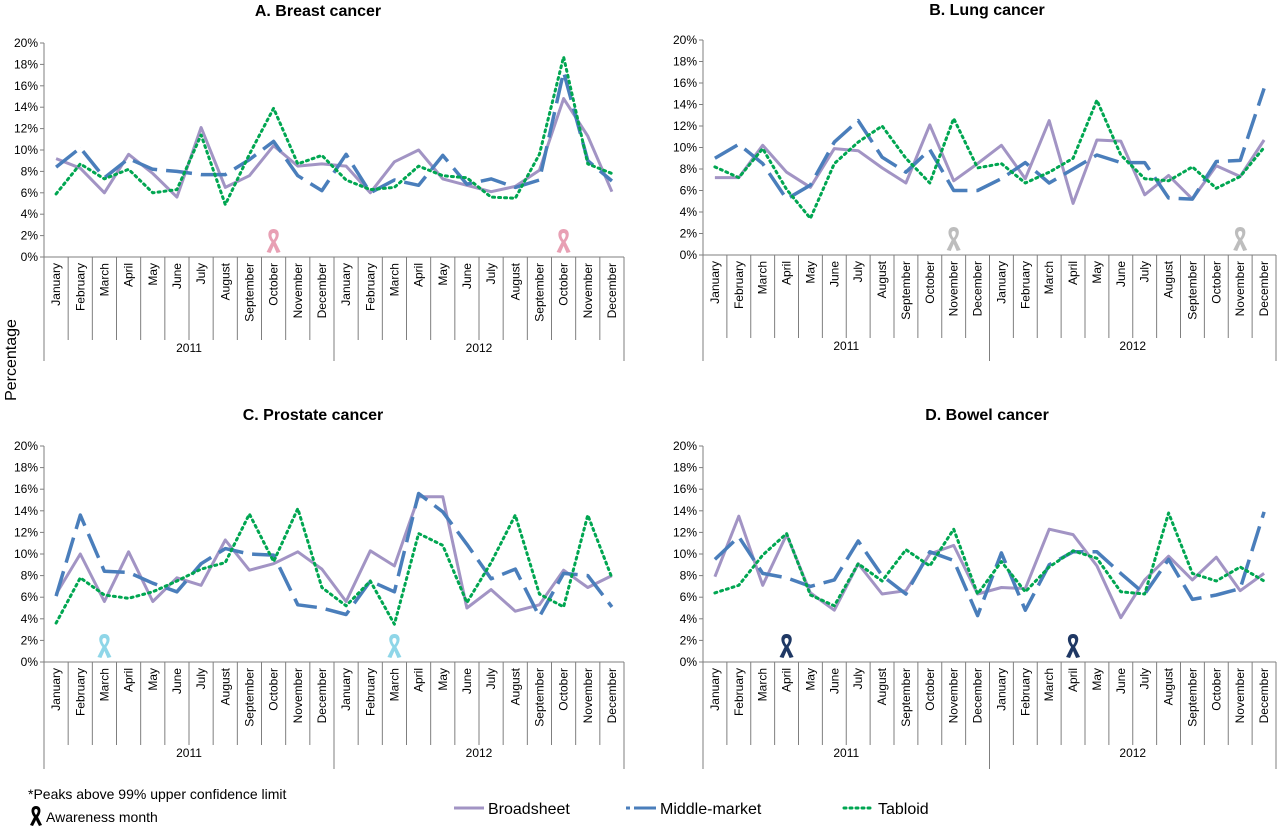  What do you see at coordinates (685, 554) in the screenshot?
I see `y-tick-label: 10%` at bounding box center [685, 554].